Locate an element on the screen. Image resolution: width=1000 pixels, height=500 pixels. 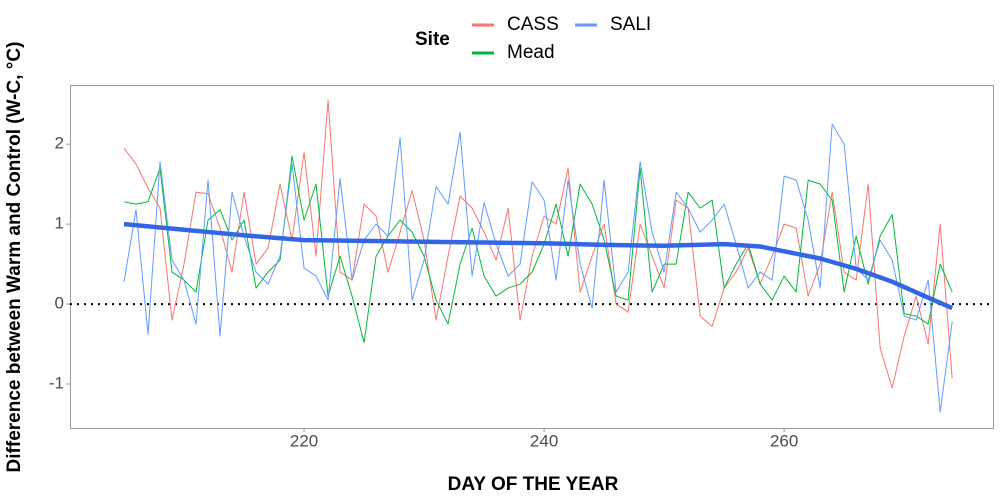
y-tick-label: 2 is located at coordinates (59, 143).